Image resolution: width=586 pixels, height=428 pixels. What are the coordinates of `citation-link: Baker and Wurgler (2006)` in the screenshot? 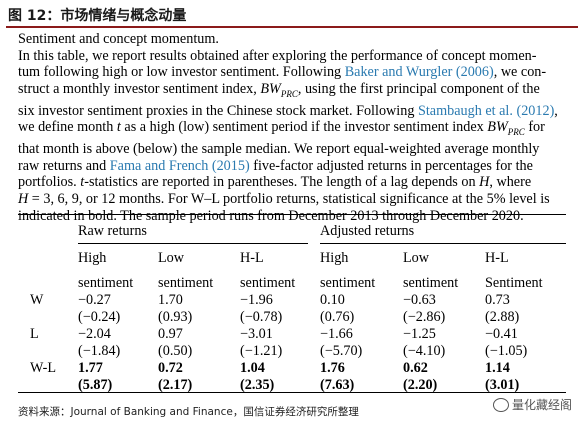 It's located at (419, 72).